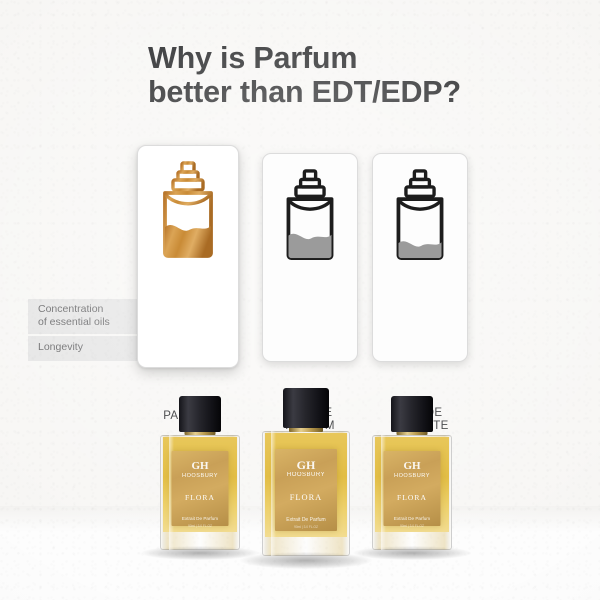  Describe the element at coordinates (188, 324) in the screenshot. I see `comparison-card-parfum: PARFUM 20-40% 8 hrs+` at that location.